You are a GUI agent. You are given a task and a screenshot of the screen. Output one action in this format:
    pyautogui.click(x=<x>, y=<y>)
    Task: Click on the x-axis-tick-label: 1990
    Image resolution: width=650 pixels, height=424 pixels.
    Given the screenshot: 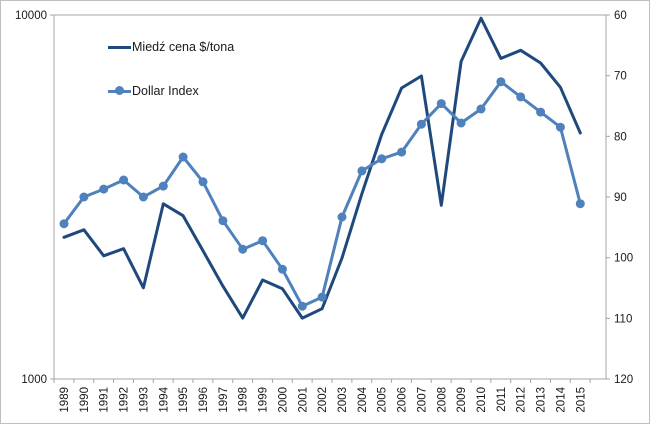 What is the action you would take?
    pyautogui.click(x=85, y=400)
    